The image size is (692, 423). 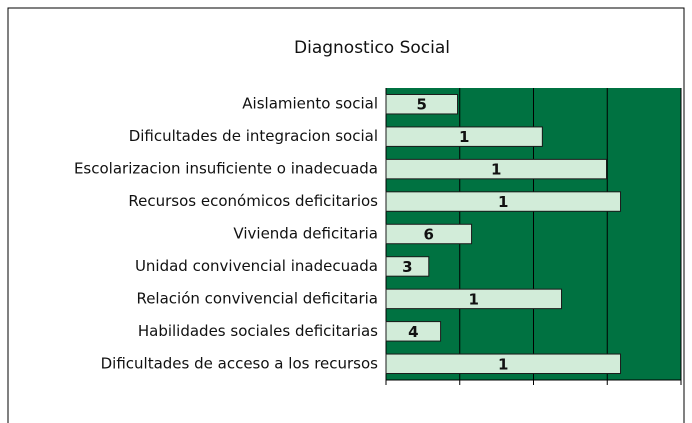 What do you see at coordinates (310, 104) in the screenshot?
I see `y-tick-label: Aislamiento social` at bounding box center [310, 104].